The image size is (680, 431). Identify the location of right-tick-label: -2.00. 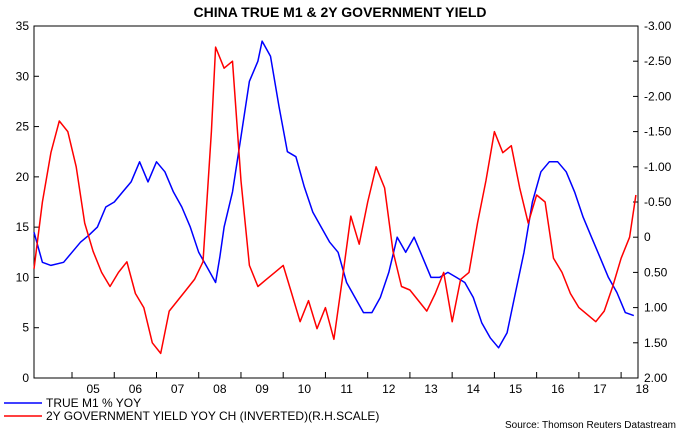
(658, 96).